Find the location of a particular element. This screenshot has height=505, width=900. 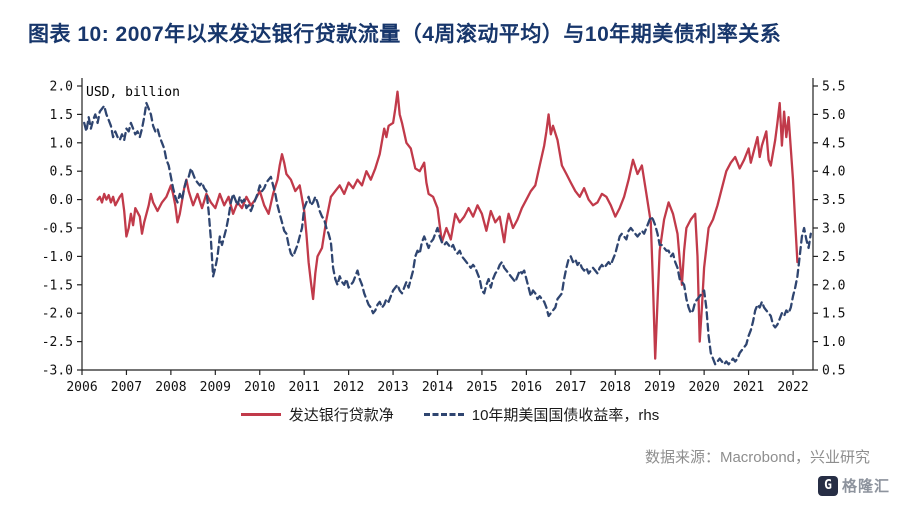

x-tick-label: 2012 is located at coordinates (348, 387).